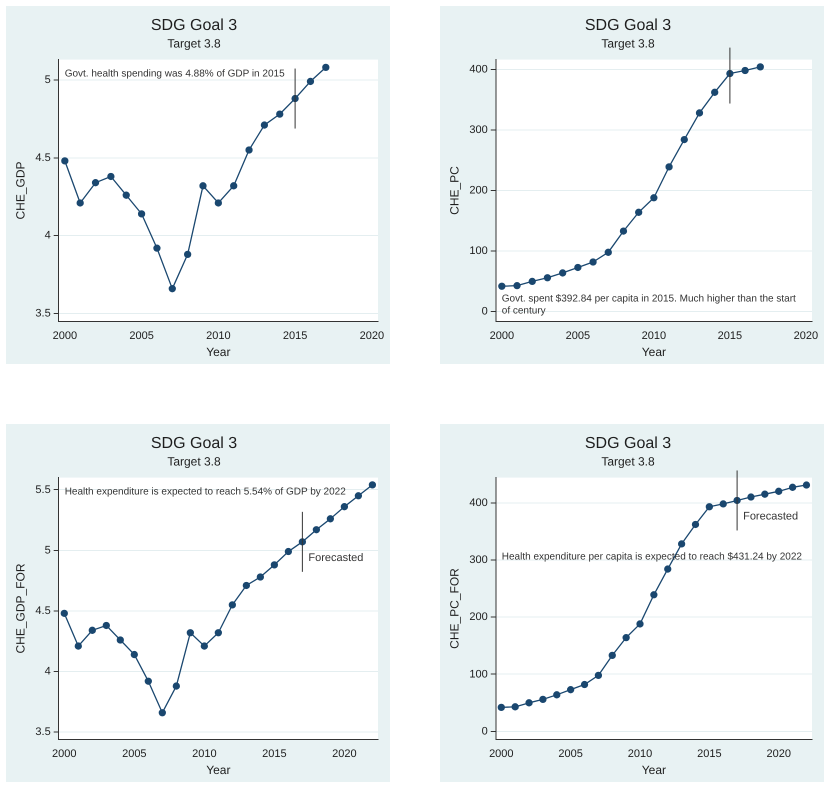 The width and height of the screenshot is (832, 786). Describe the element at coordinates (205, 492) in the screenshot. I see `annotation: Health expenditure is expected to reach 5.54% of GDP by 2022` at that location.